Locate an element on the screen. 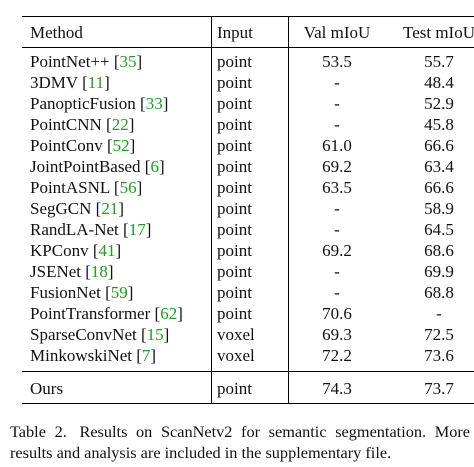  test-miou: 45.8 is located at coordinates (439, 124).